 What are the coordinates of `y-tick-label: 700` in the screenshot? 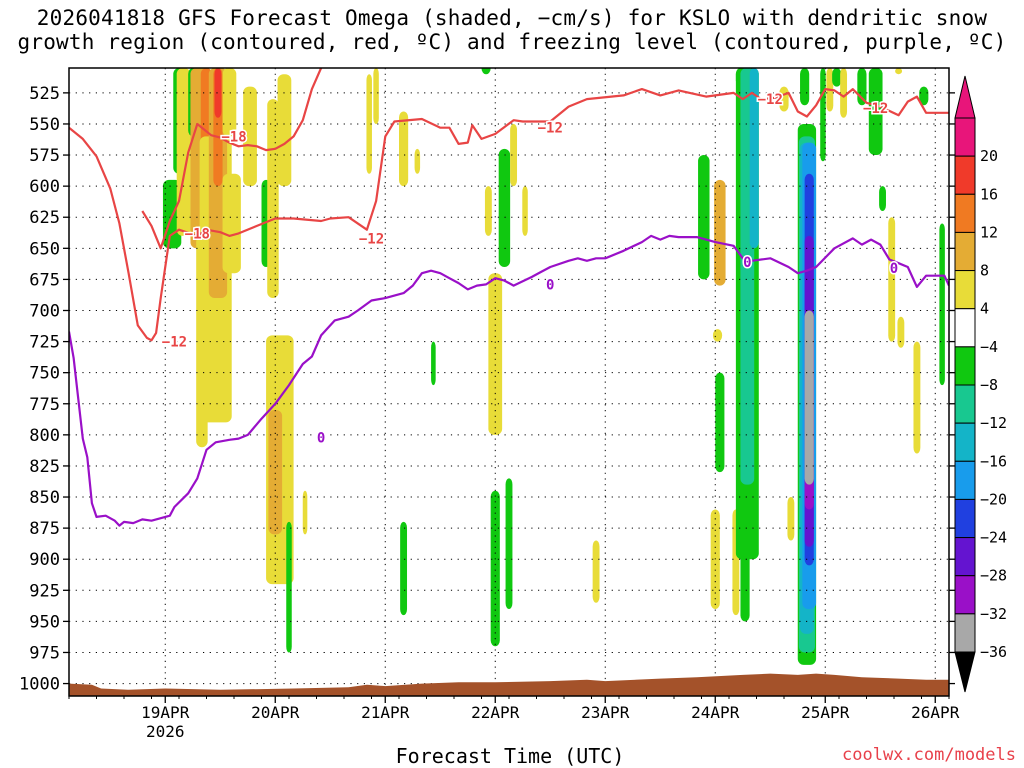 It's located at (44, 311).